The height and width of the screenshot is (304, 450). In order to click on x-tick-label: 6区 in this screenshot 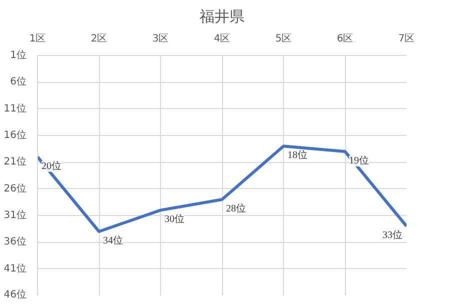, I will do `click(345, 39)`.